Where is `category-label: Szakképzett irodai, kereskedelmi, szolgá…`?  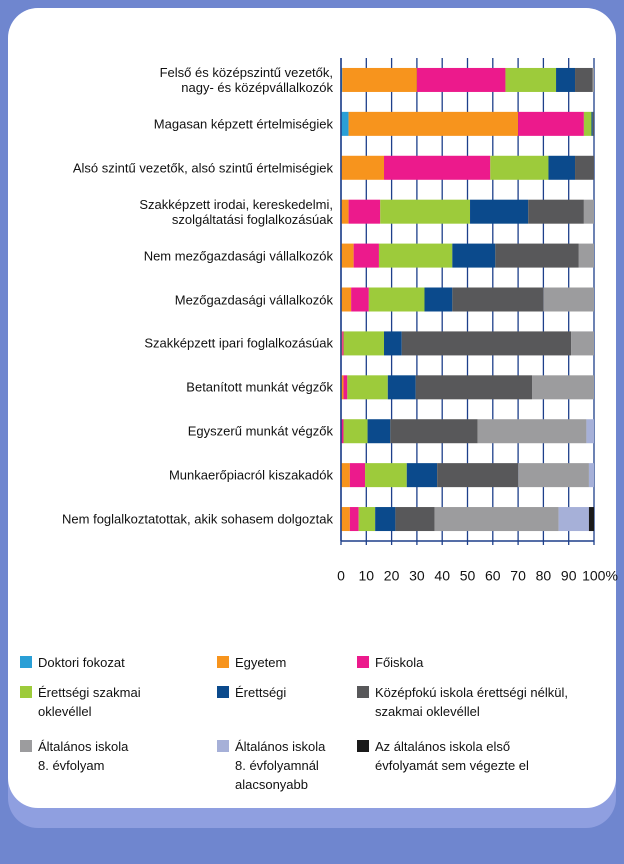 category-label: Szakképzett irodai, kereskedelmi, szolgá… is located at coordinates (236, 211).